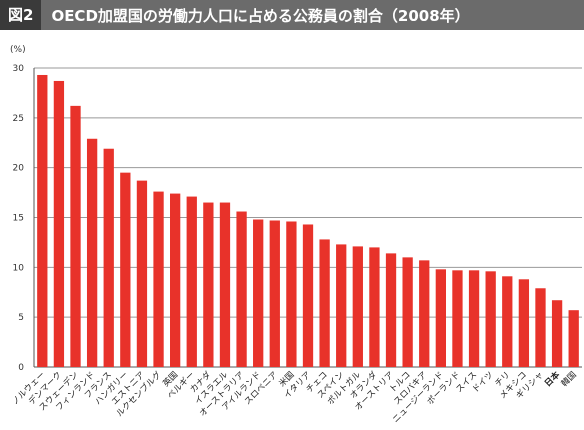  I want to click on title-bar: 図2 OECD加盟国の労働力人口に占める公務員の割合（2008年）, so click(292, 15).